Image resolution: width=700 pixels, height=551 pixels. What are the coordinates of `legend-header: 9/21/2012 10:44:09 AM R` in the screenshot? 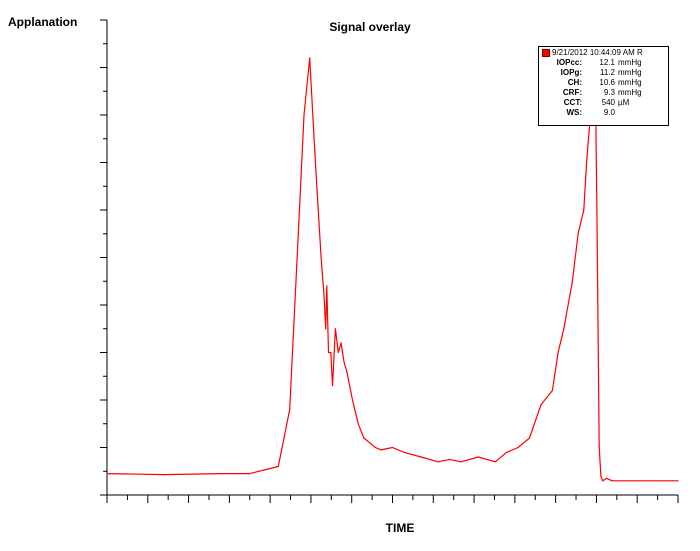 It's located at (603, 53).